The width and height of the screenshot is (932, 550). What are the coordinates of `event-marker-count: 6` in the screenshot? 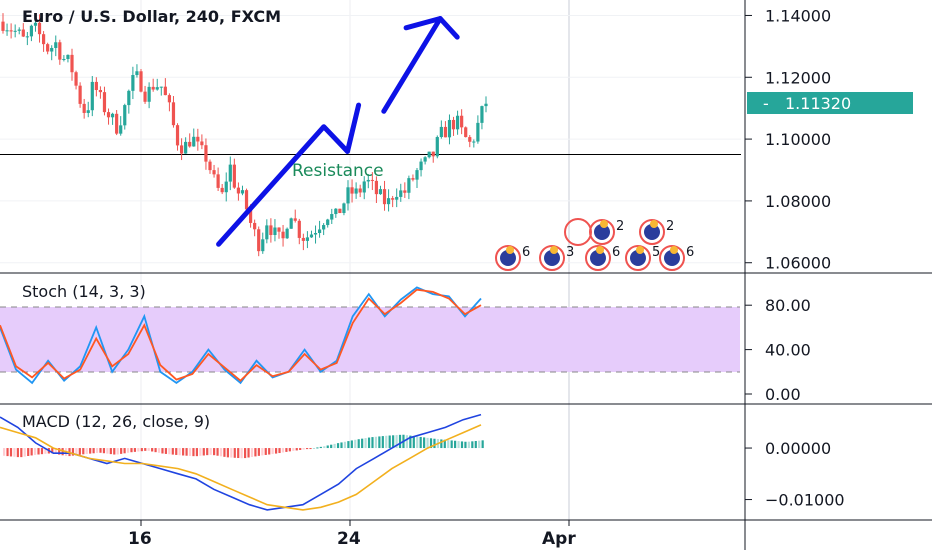 It's located at (526, 252).